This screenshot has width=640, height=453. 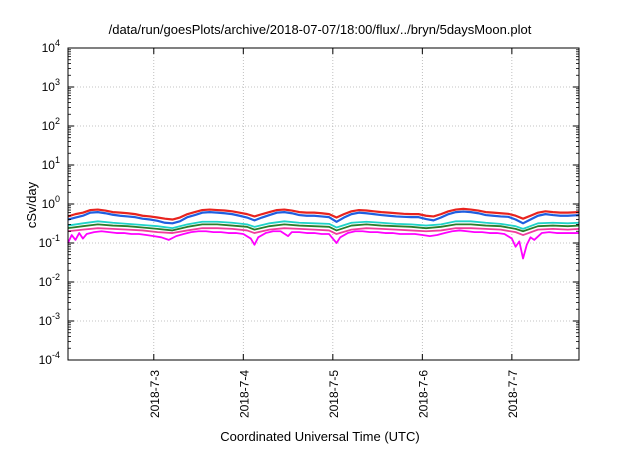 I want to click on y-tick-label: 10⁻¹, so click(x=49, y=241).